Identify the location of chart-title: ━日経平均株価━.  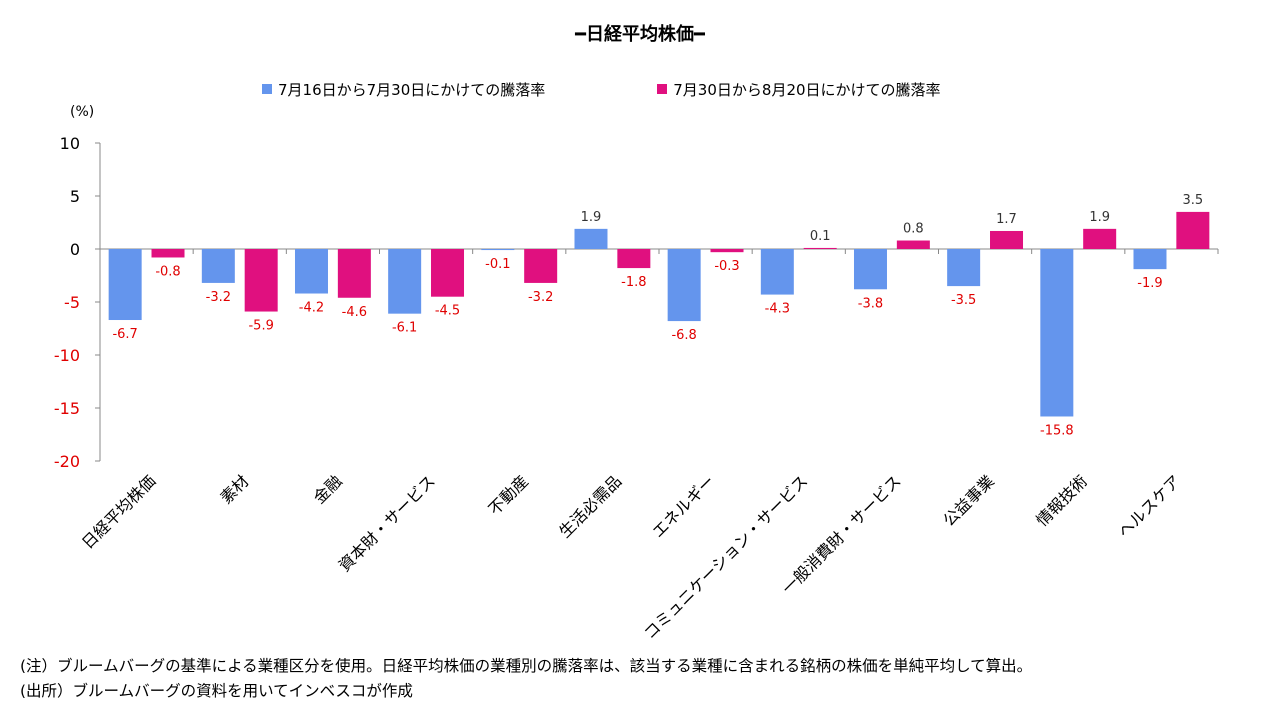
(640, 34).